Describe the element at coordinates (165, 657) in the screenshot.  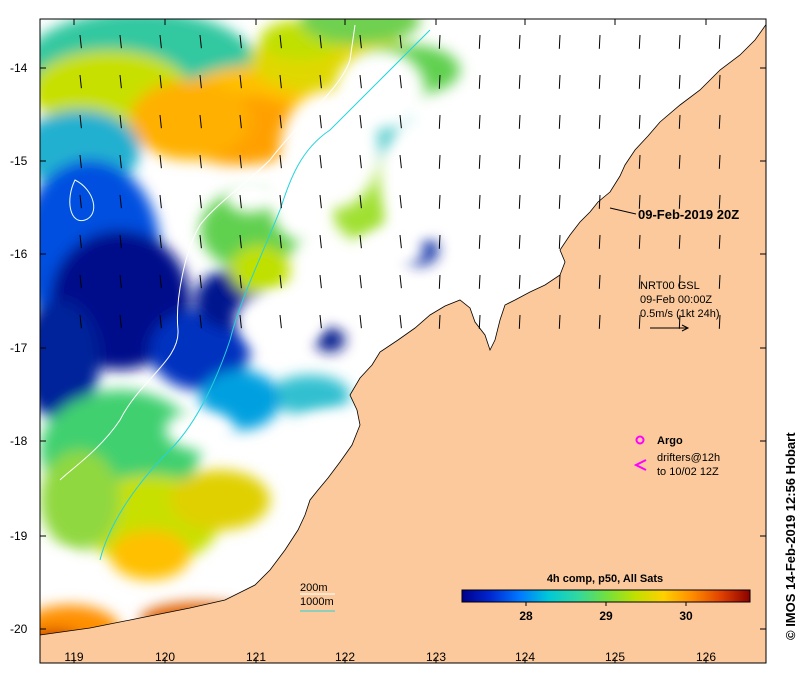
I see `lon-tick-label: 120` at that location.